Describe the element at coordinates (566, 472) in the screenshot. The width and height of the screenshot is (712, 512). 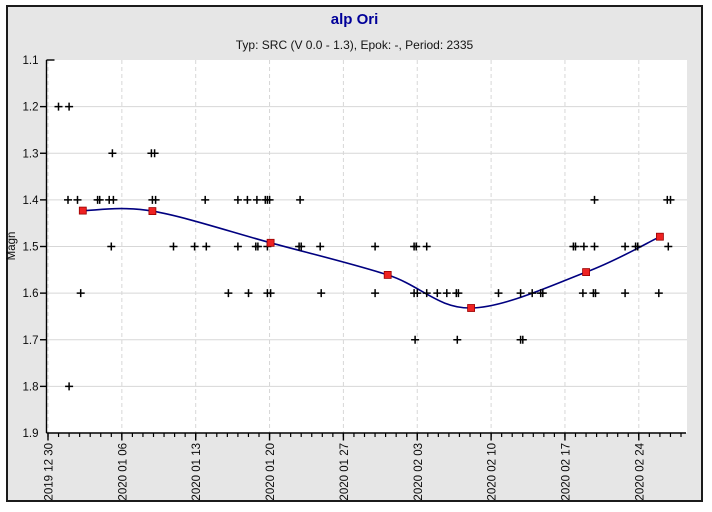
I see `x-tick-label: 2020 02 17` at that location.